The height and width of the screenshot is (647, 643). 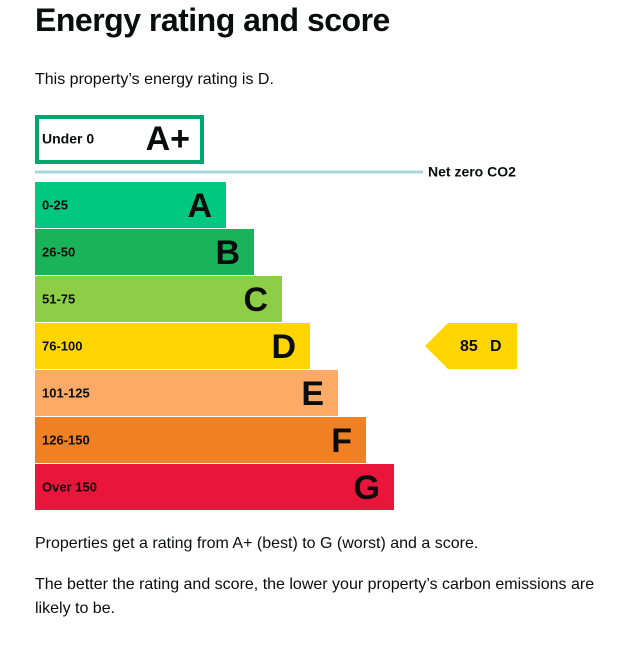 I want to click on current-letter: D, so click(x=496, y=346).